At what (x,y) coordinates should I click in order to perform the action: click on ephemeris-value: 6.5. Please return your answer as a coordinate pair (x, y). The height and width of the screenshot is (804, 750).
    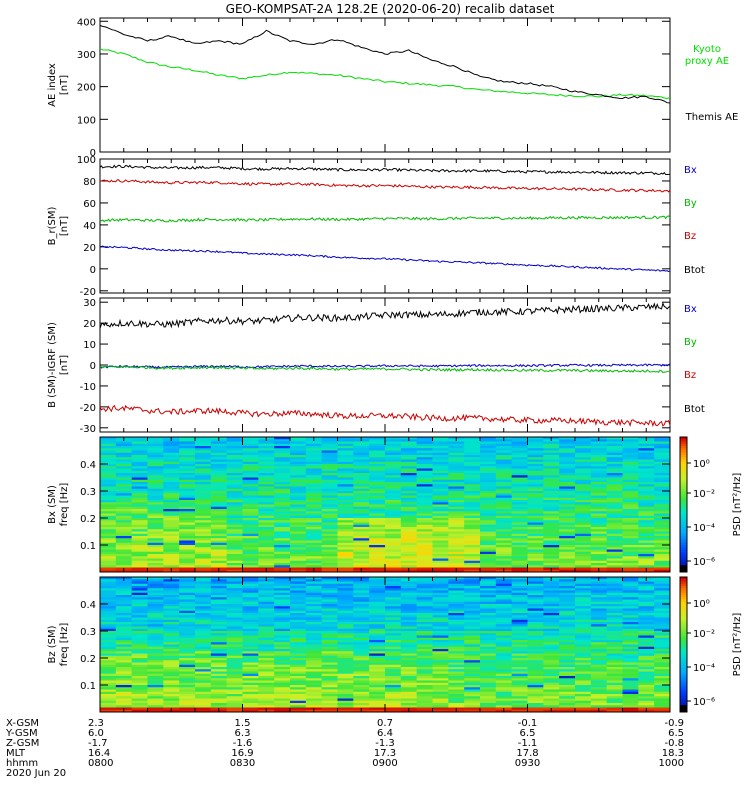
    Looking at the image, I should click on (676, 733).